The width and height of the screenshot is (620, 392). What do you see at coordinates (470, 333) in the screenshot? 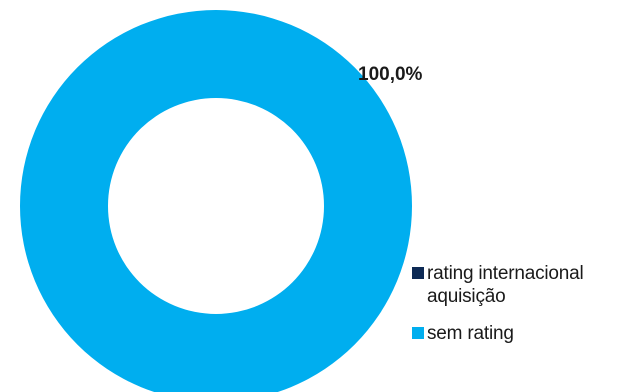
I see `legend-label: sem rating` at bounding box center [470, 333].